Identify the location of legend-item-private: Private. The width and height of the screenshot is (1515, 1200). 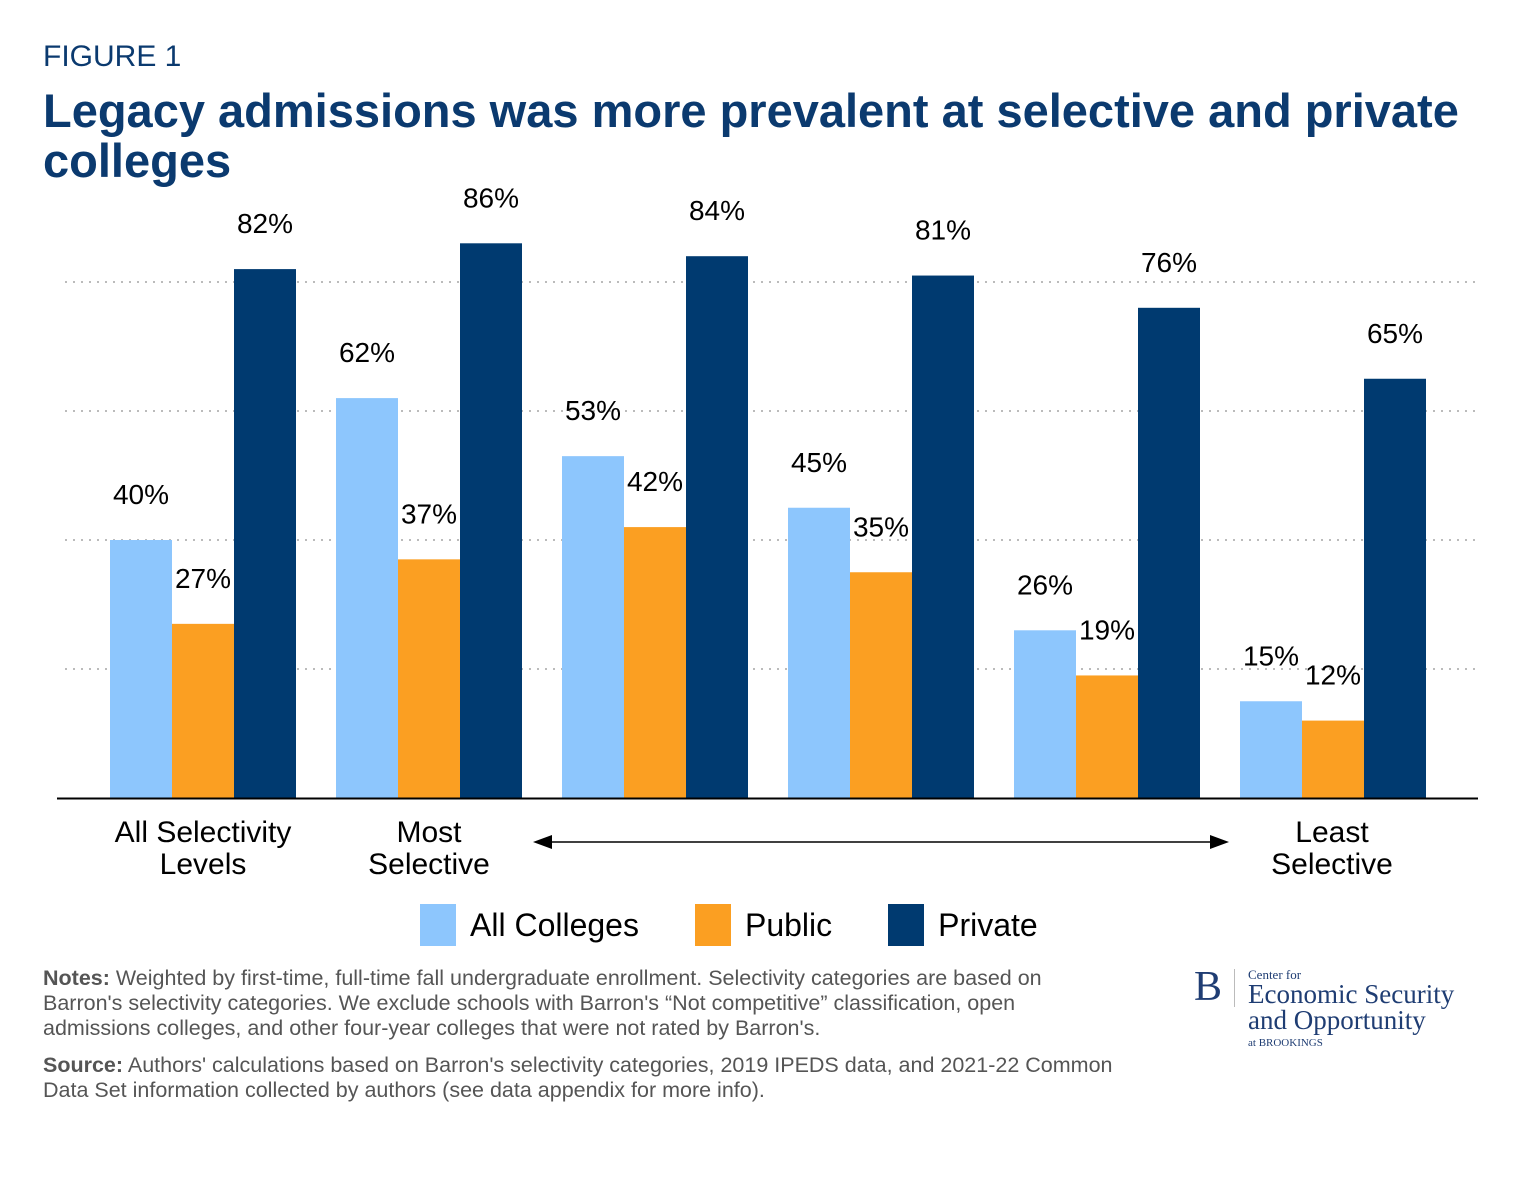
(963, 925).